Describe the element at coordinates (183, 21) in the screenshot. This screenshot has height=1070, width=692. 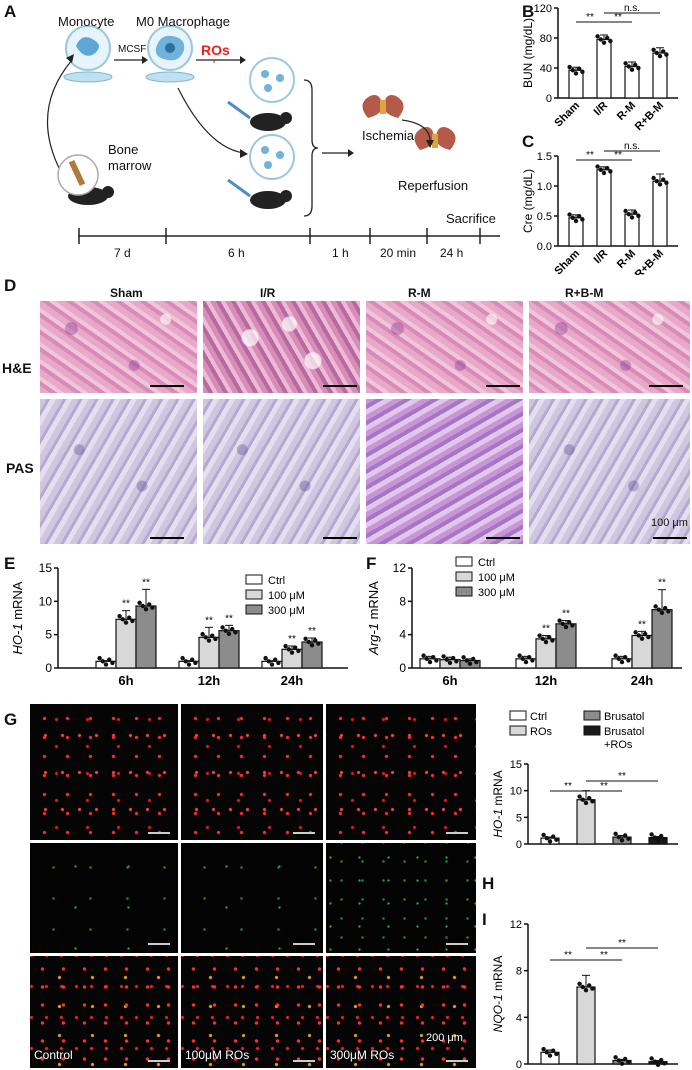
I see `m0-label: M0 Macrophage` at that location.